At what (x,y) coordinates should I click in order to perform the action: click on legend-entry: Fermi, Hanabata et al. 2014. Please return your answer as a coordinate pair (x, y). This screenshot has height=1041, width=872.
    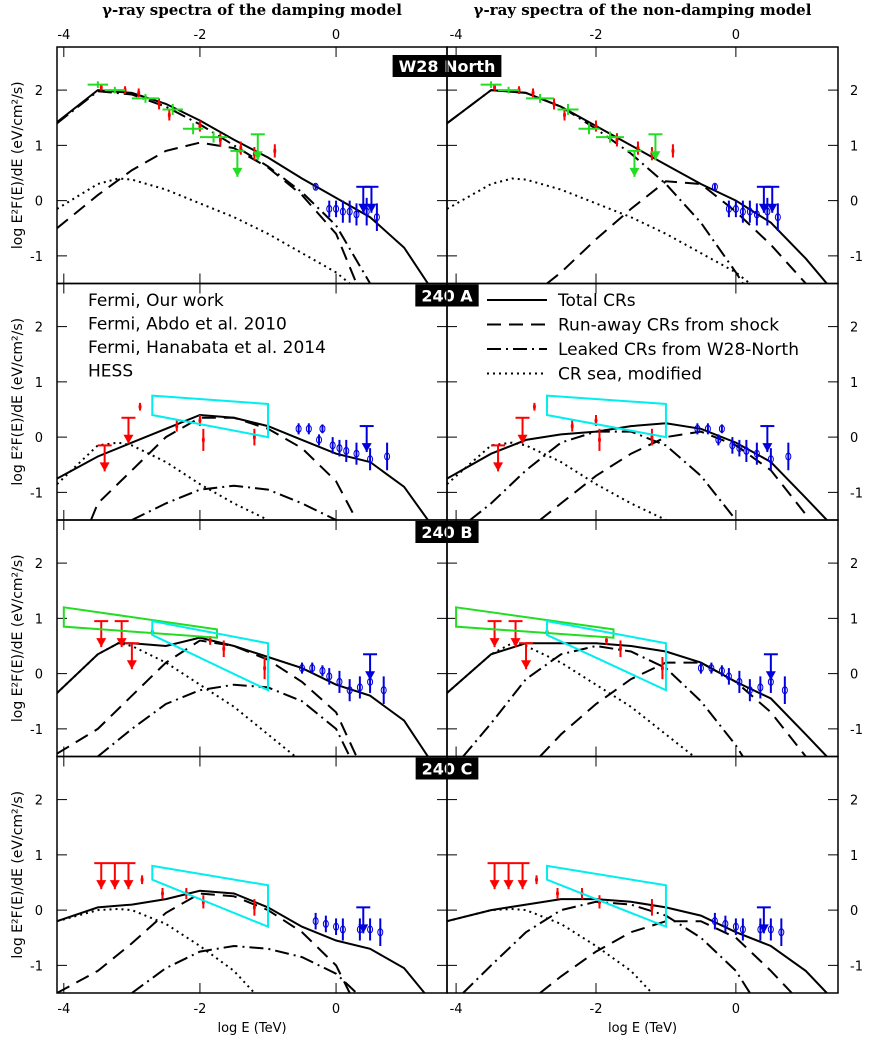
    Looking at the image, I should click on (207, 348).